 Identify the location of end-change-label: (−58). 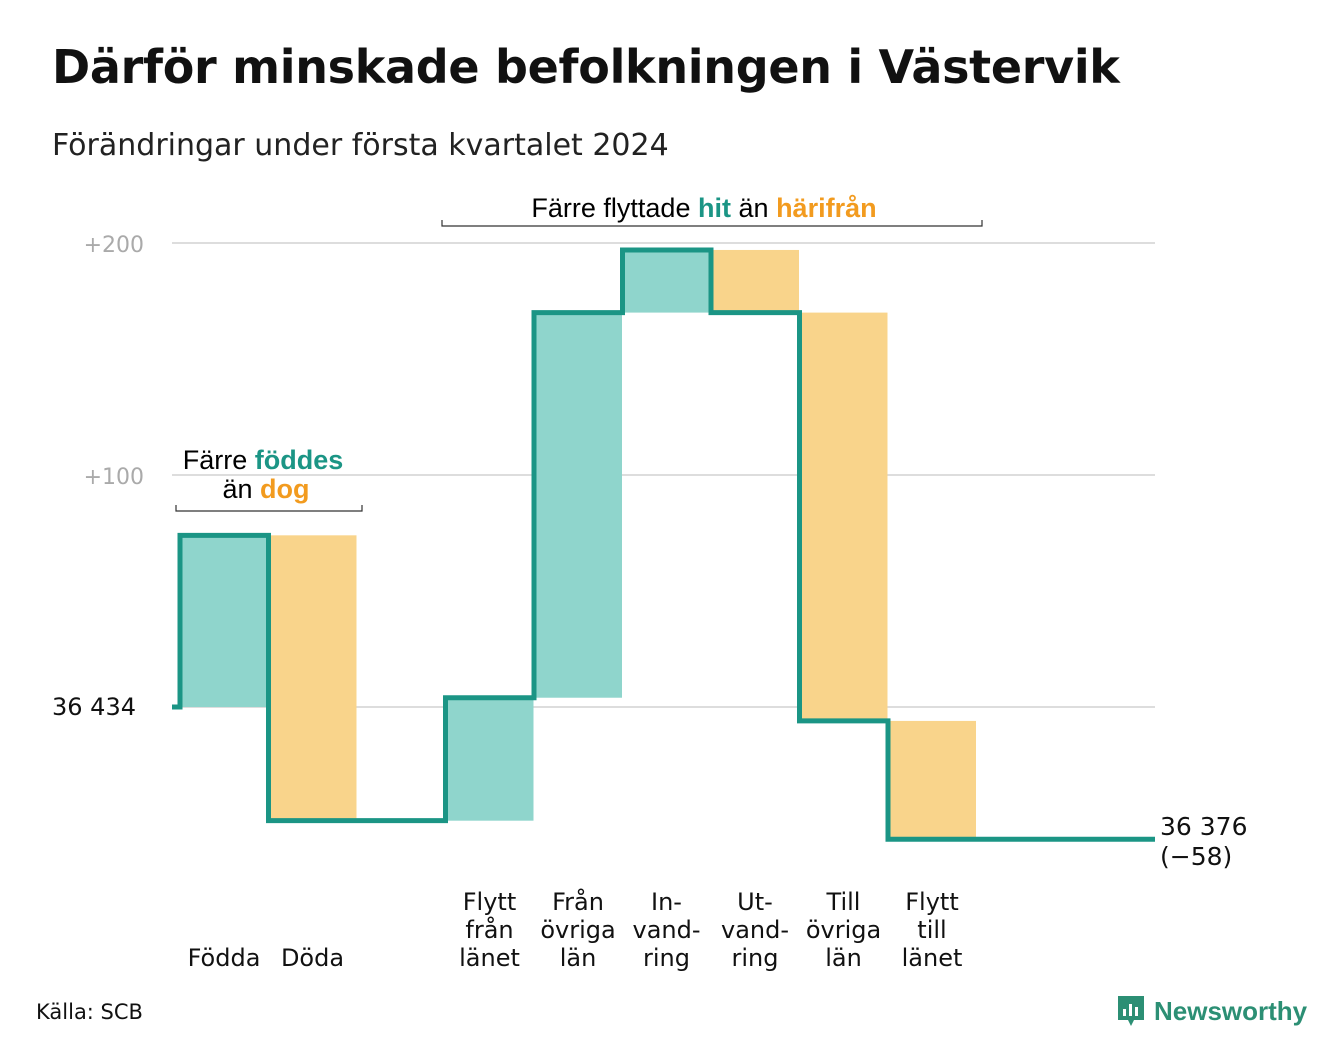
(1196, 856).